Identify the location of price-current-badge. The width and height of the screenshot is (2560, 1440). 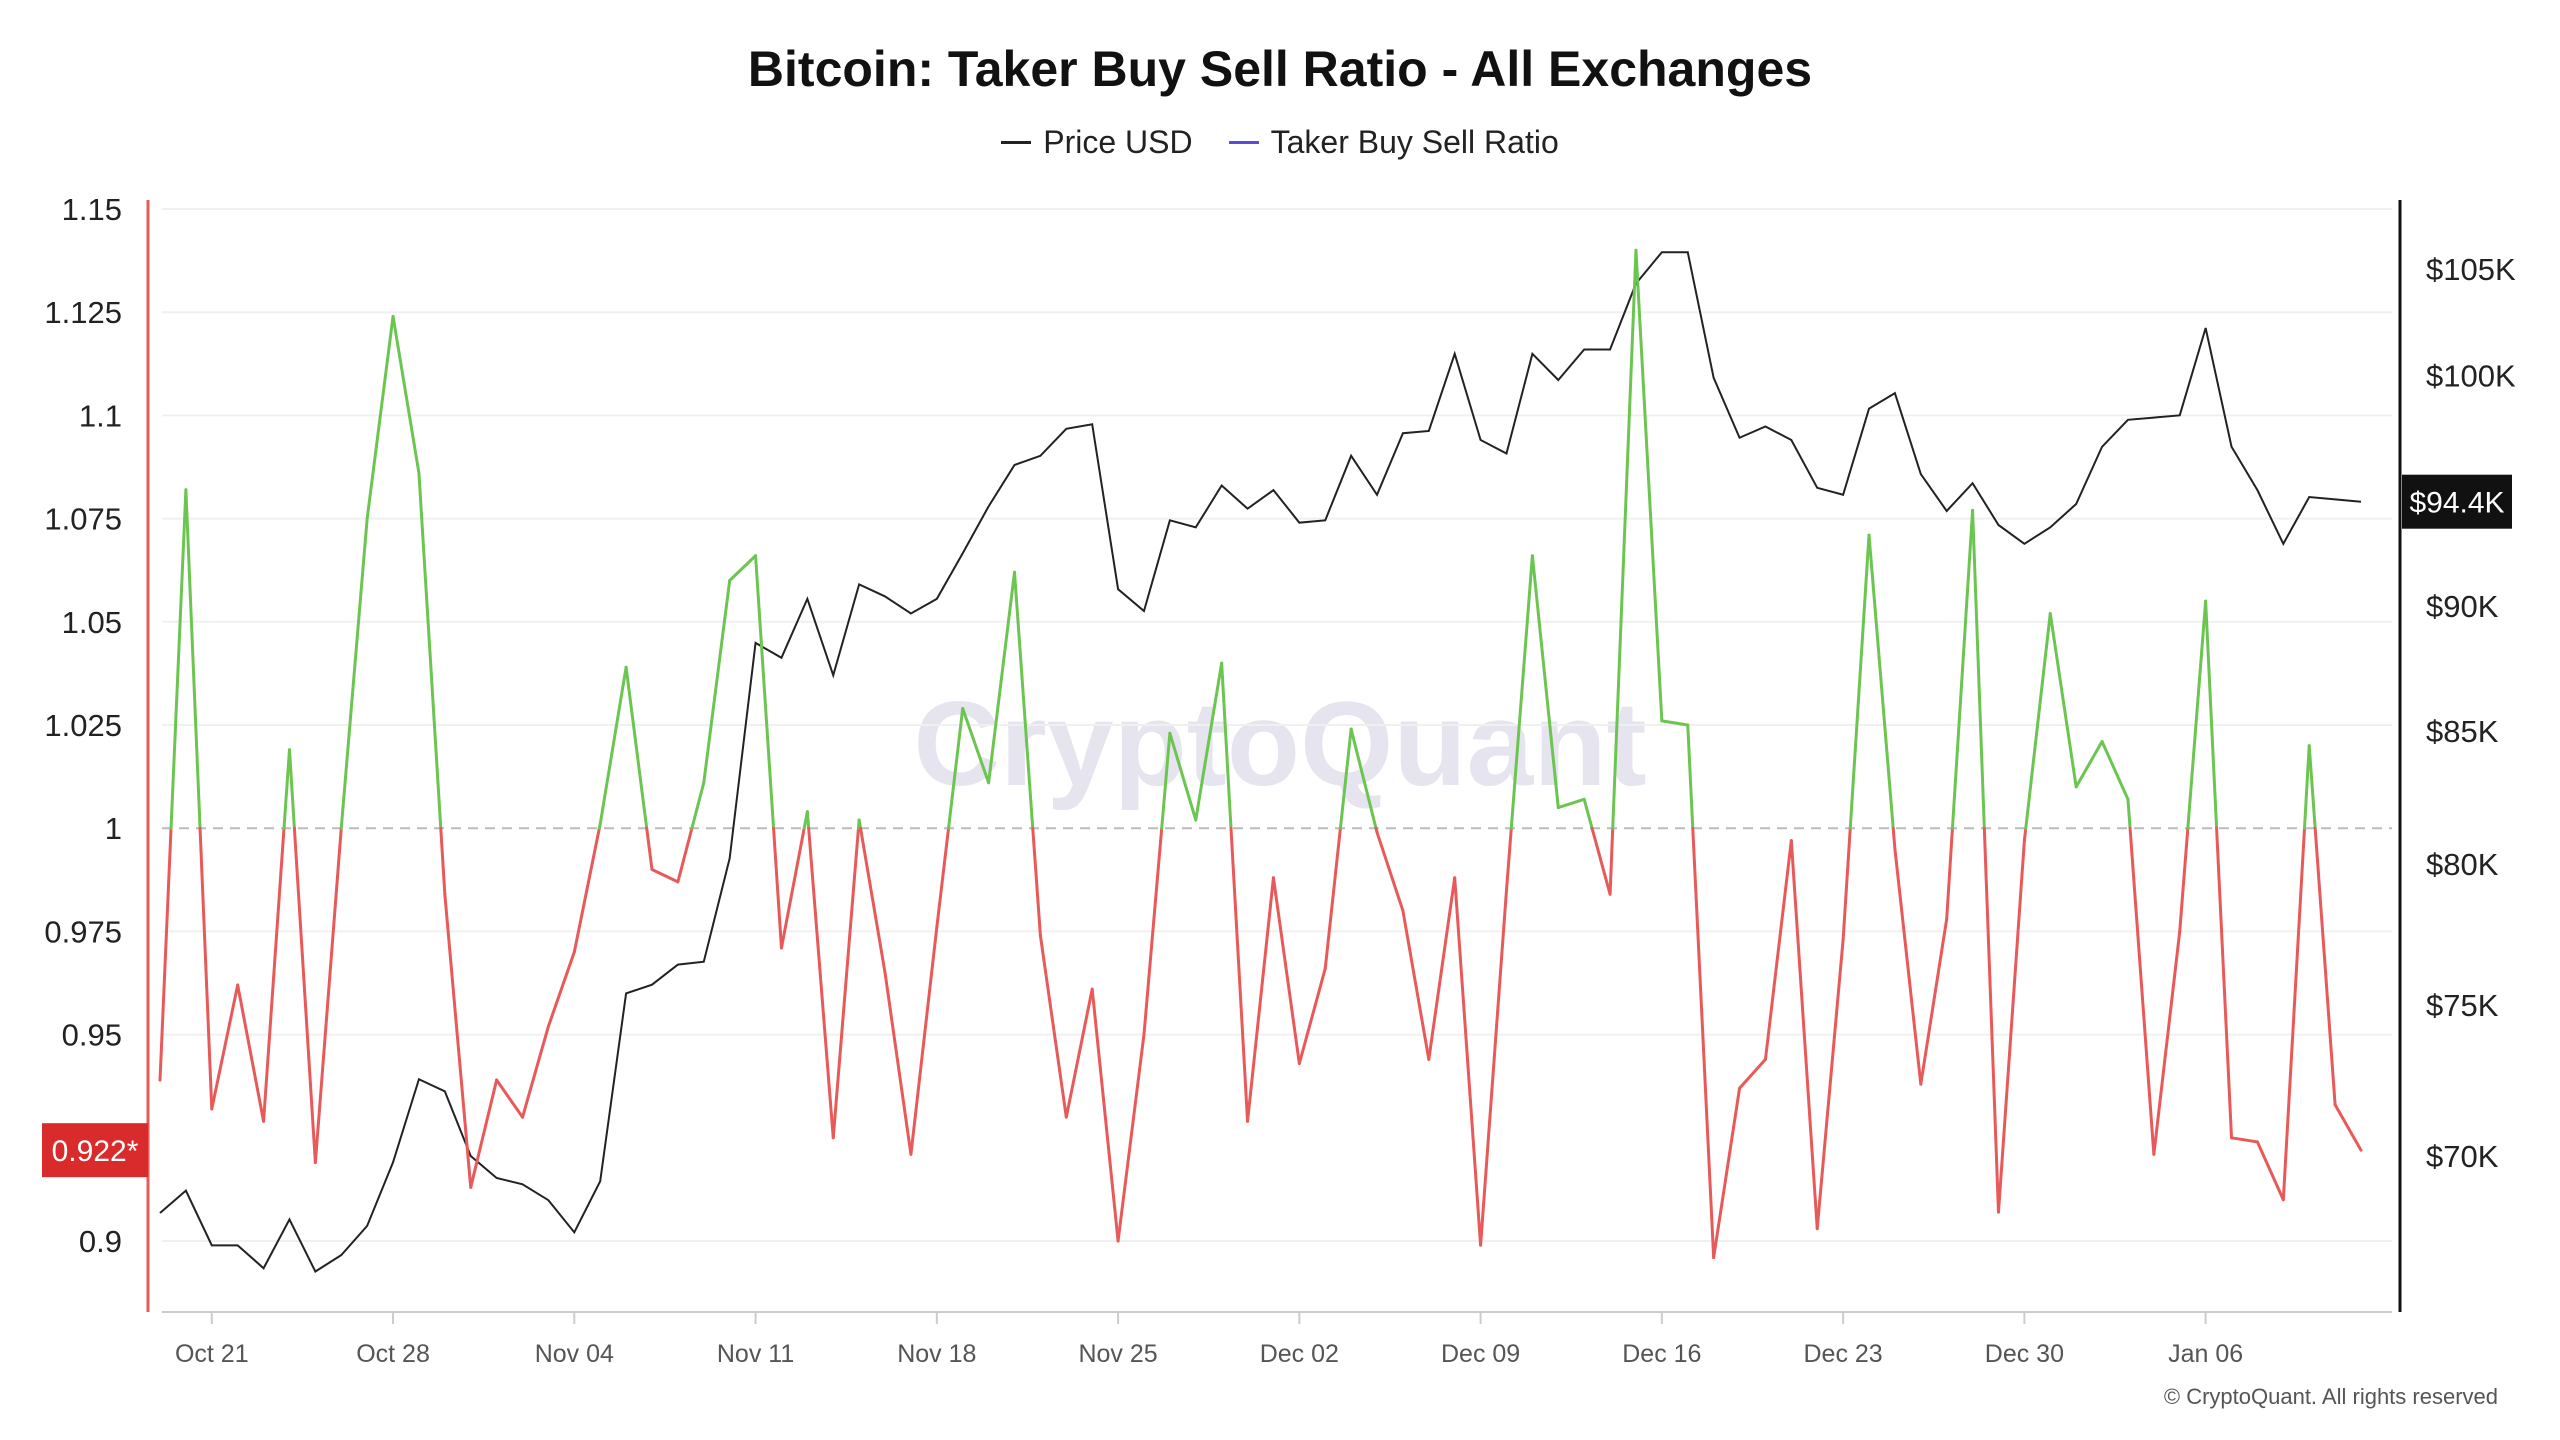
(2457, 501).